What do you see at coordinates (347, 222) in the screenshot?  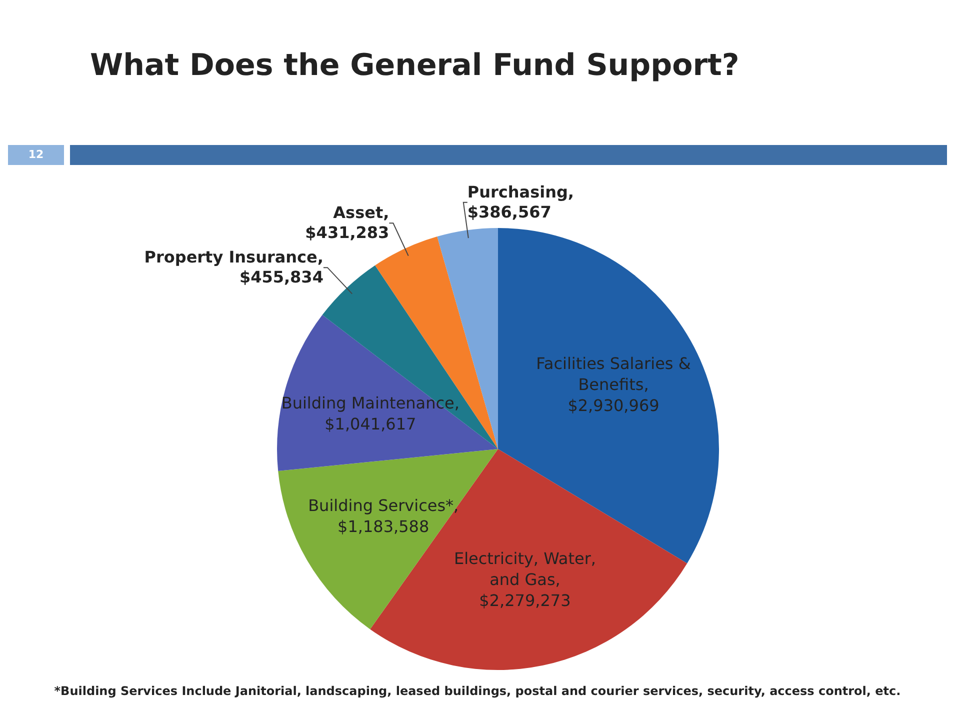 I see `slice-label: Asset, $431,283` at bounding box center [347, 222].